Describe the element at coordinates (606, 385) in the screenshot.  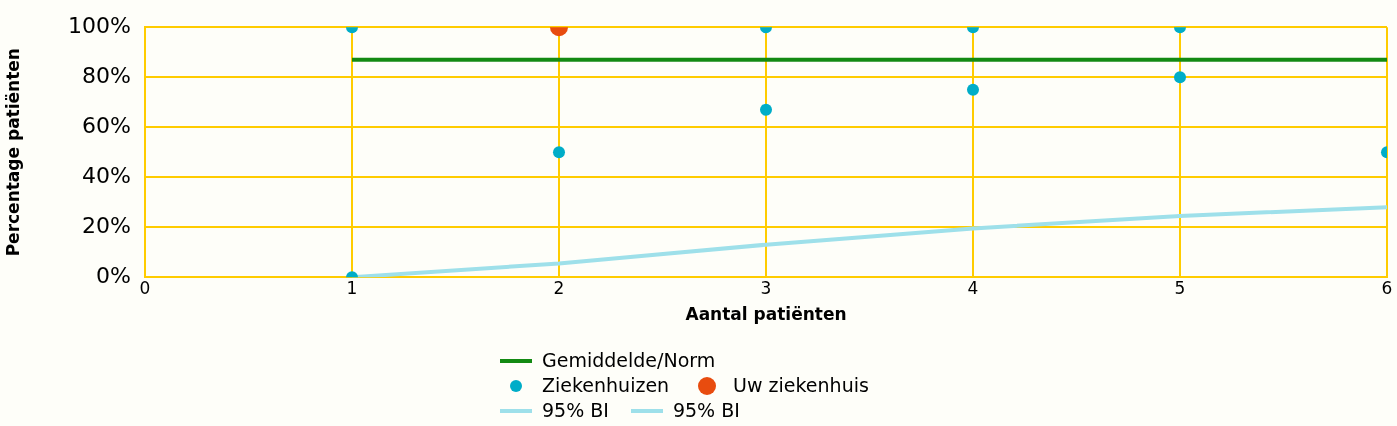
I see `legend-label: Ziekenhuizen` at that location.